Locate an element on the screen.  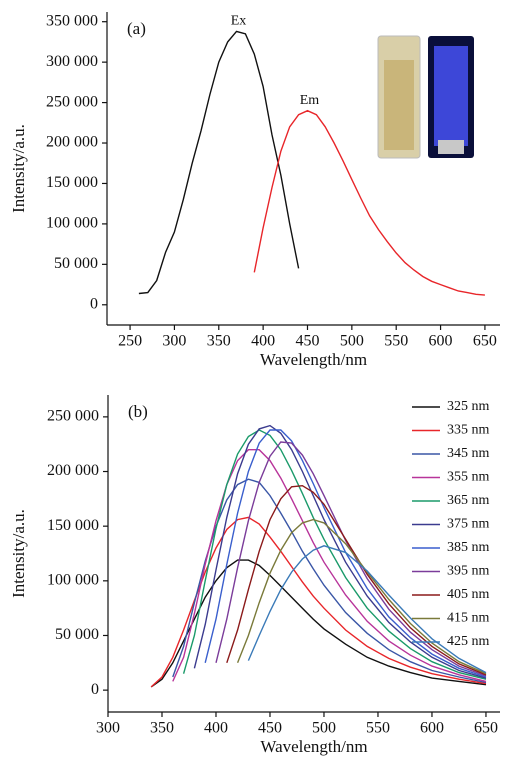
panel-label: (a) is located at coordinates (136, 28).